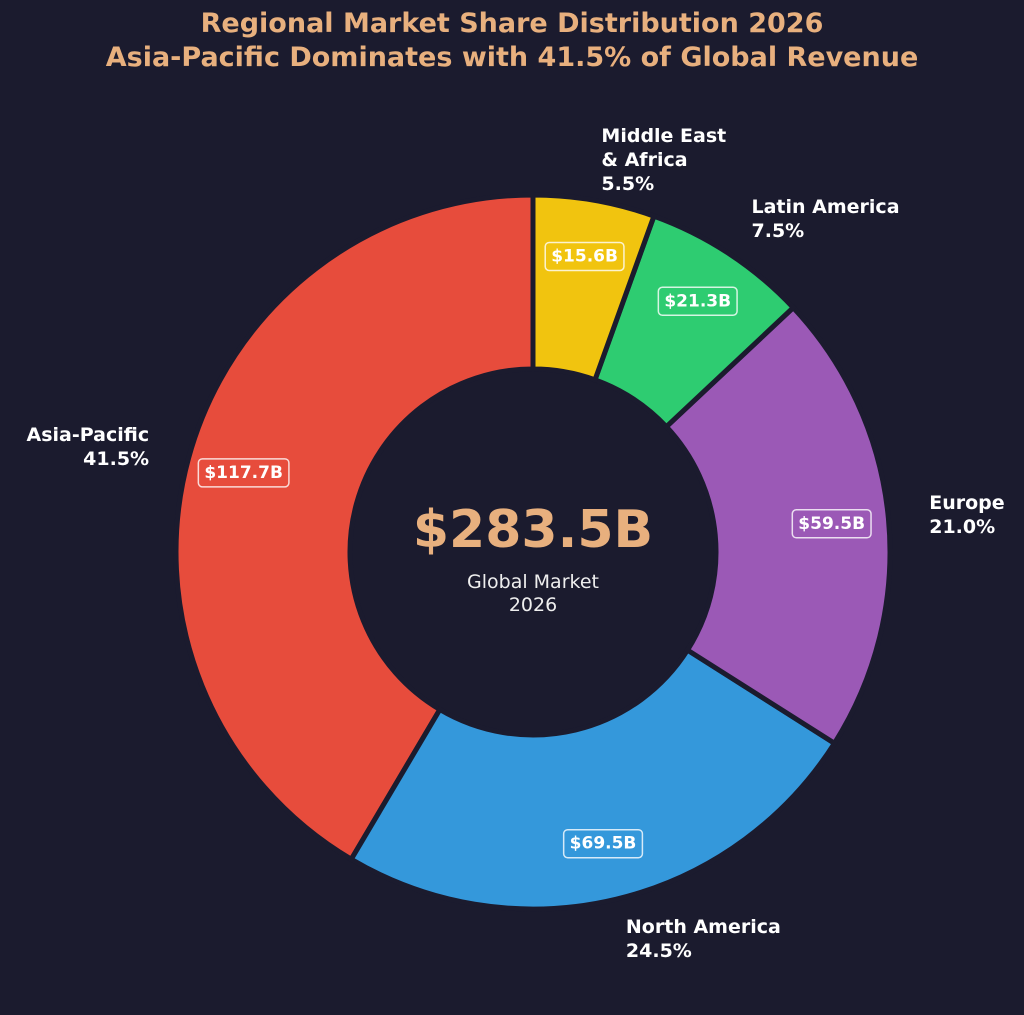  Describe the element at coordinates (703, 939) in the screenshot. I see `slice-label: North America 24.5%` at that location.